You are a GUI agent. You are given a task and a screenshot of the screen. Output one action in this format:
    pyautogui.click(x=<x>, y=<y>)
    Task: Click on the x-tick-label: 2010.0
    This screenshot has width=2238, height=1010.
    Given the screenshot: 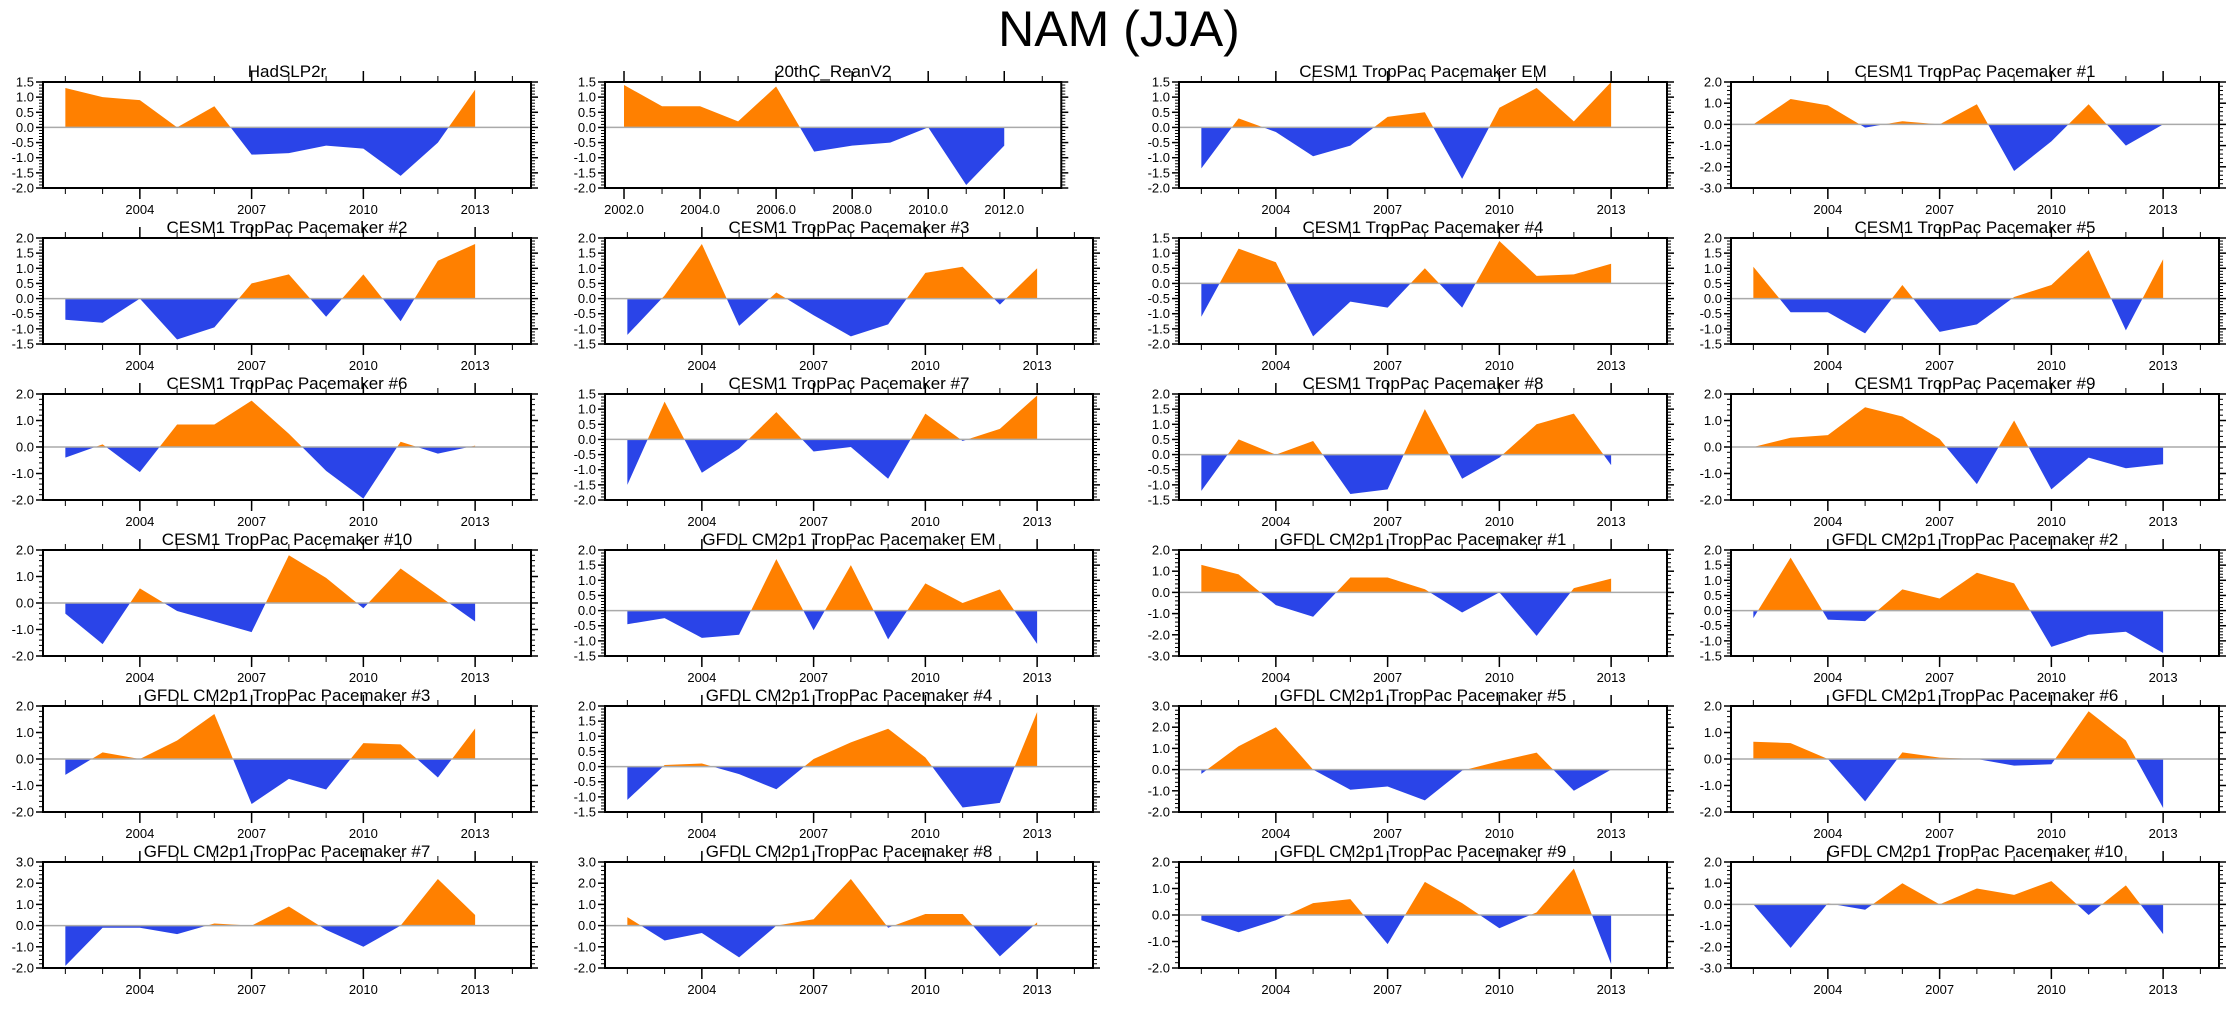 What is the action you would take?
    pyautogui.click(x=928, y=209)
    